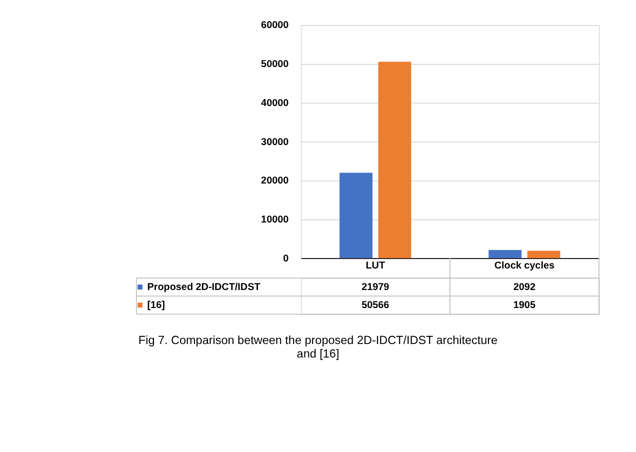 The image size is (636, 452). I want to click on data-label: 21979, so click(376, 287).